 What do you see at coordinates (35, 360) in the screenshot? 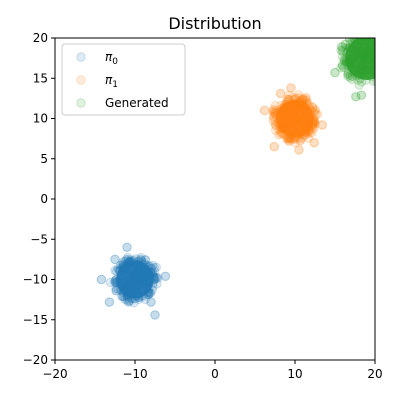
I see `y-tick-label: −20` at bounding box center [35, 360].